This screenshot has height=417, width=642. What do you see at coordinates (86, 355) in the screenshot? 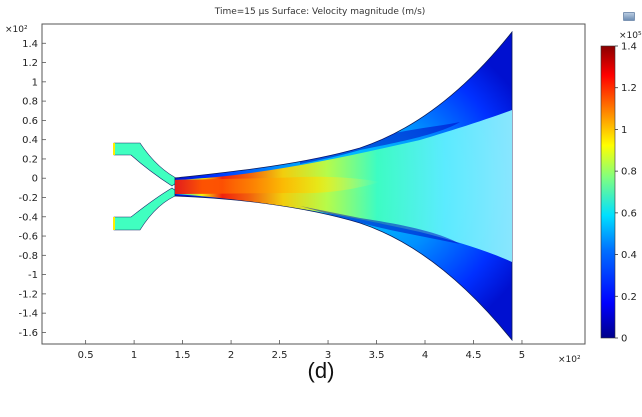
I see `x-tick-label: 0.5` at bounding box center [86, 355].